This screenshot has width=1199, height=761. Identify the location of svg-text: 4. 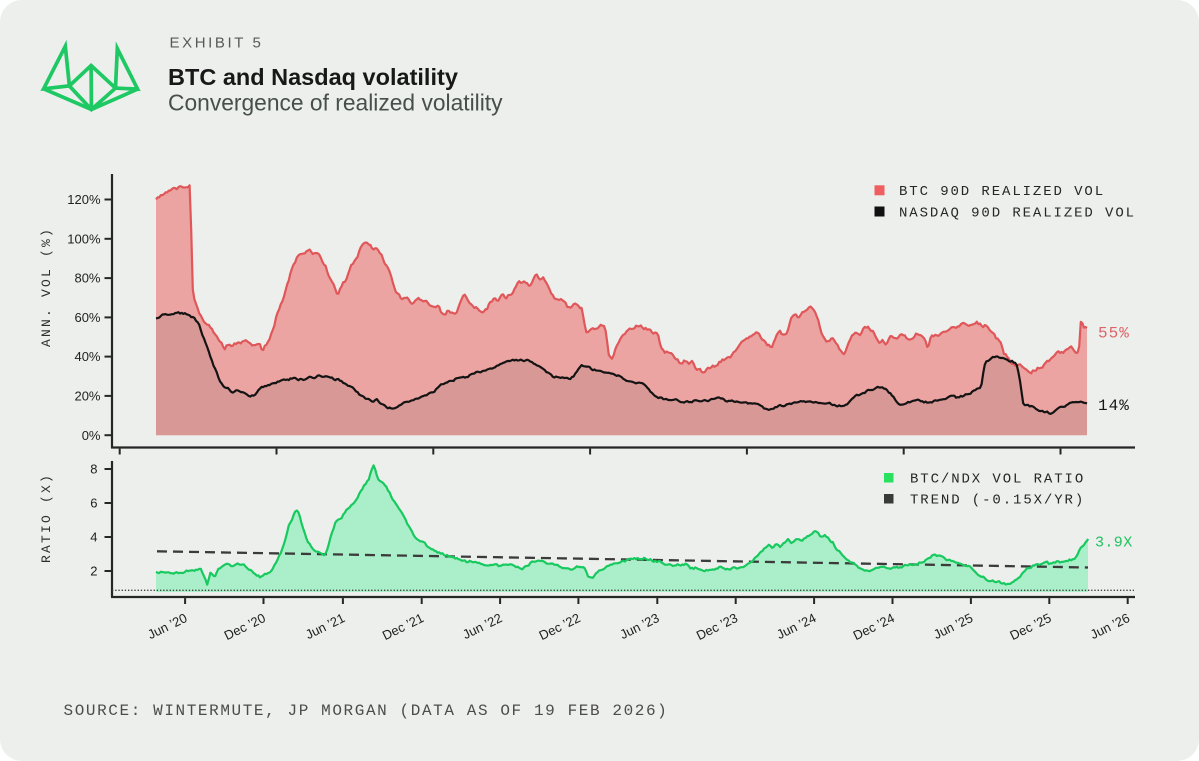
(93, 537).